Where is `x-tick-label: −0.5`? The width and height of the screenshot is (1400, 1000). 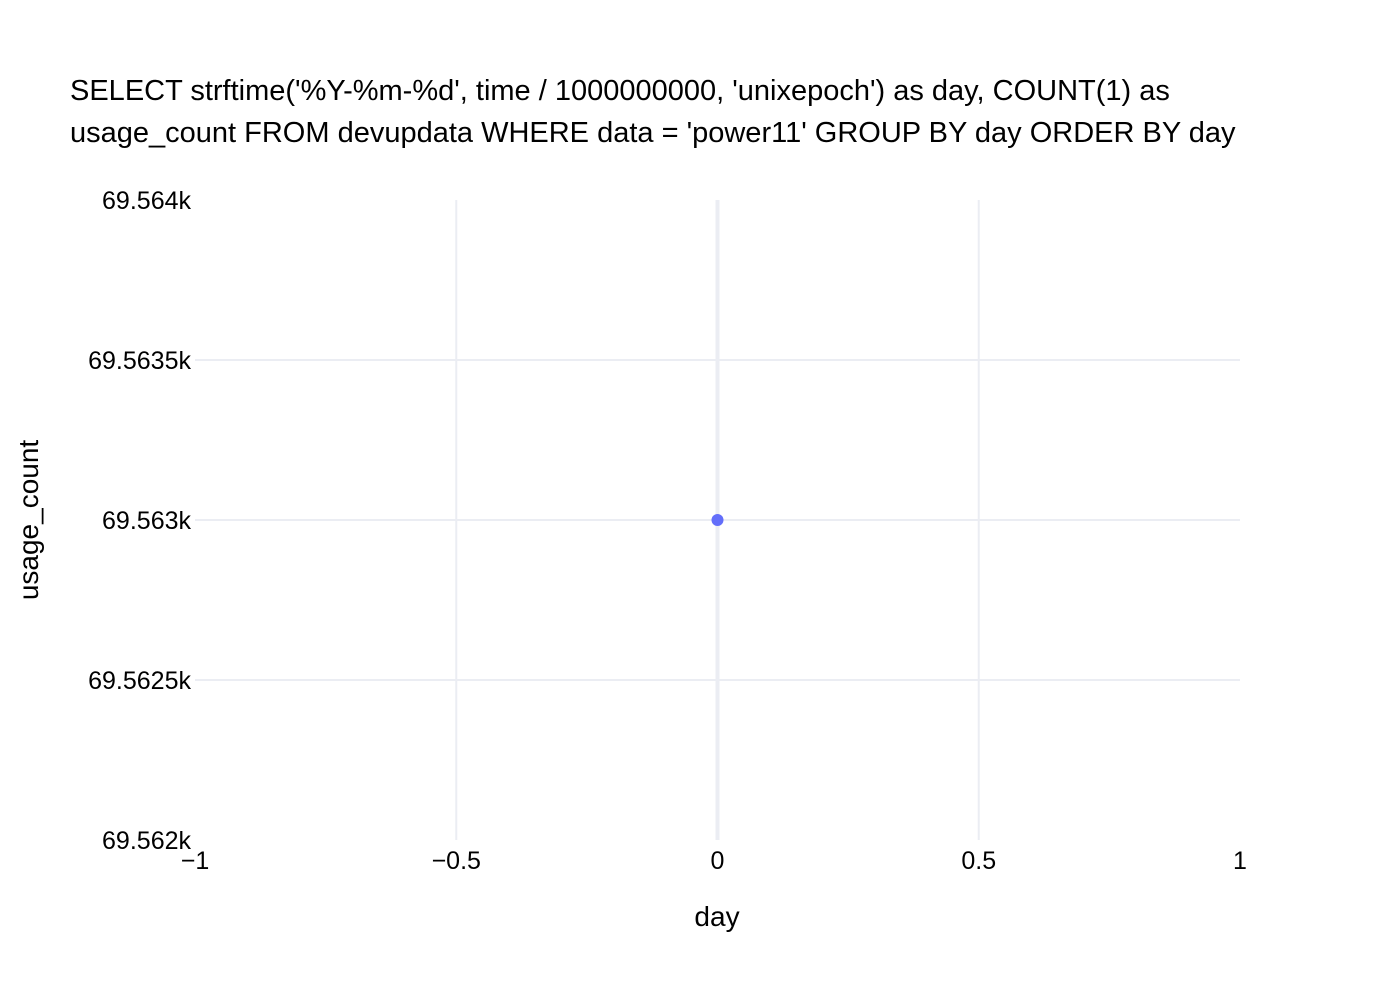
x-tick-label: −0.5 is located at coordinates (456, 861).